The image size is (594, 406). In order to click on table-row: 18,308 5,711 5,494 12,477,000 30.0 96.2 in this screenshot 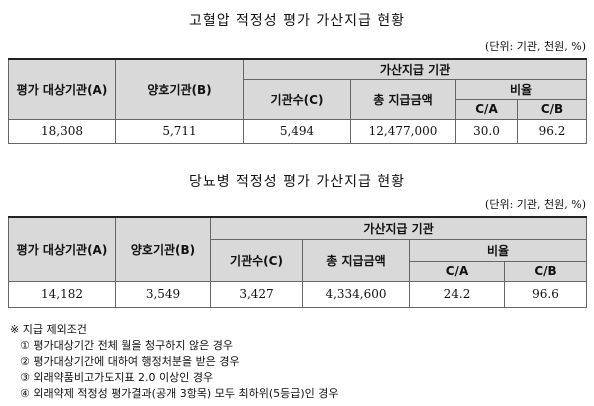, I will do `click(298, 131)`.